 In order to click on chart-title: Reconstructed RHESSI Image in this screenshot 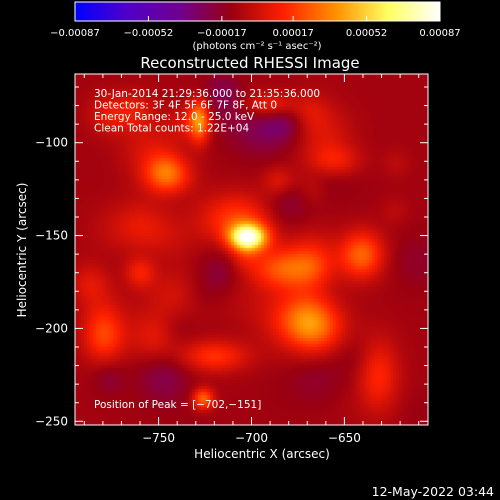, I will do `click(249, 63)`.